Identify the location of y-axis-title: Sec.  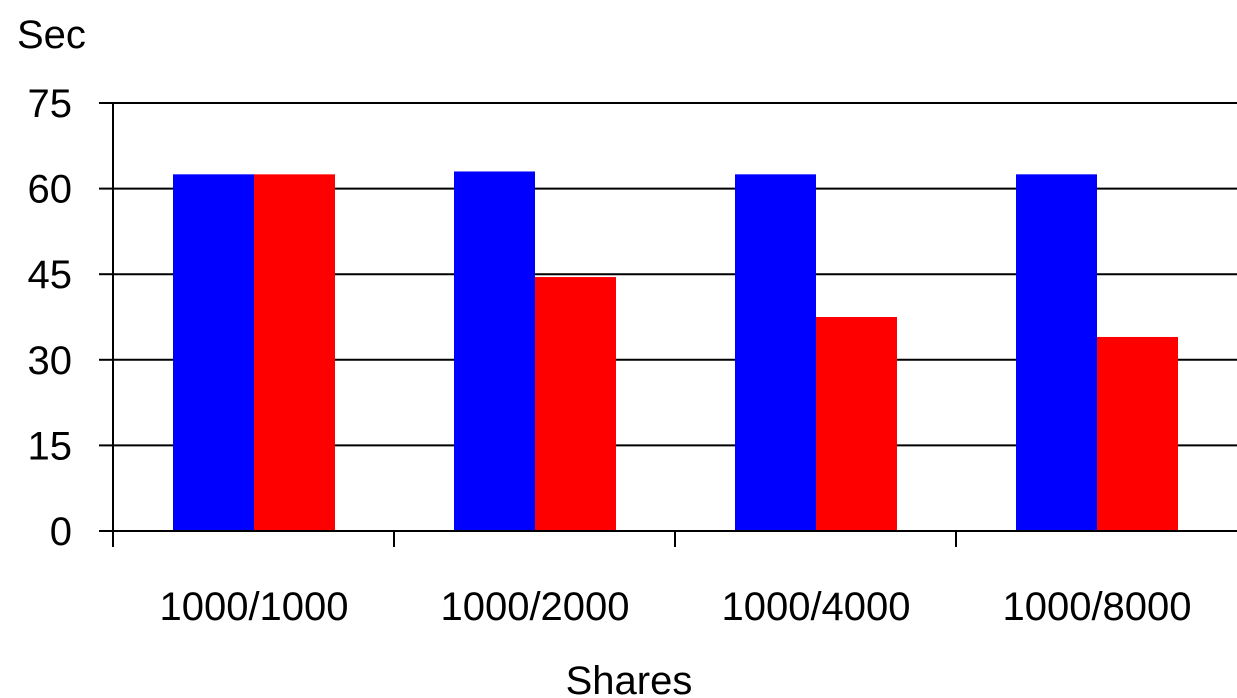
(51, 35).